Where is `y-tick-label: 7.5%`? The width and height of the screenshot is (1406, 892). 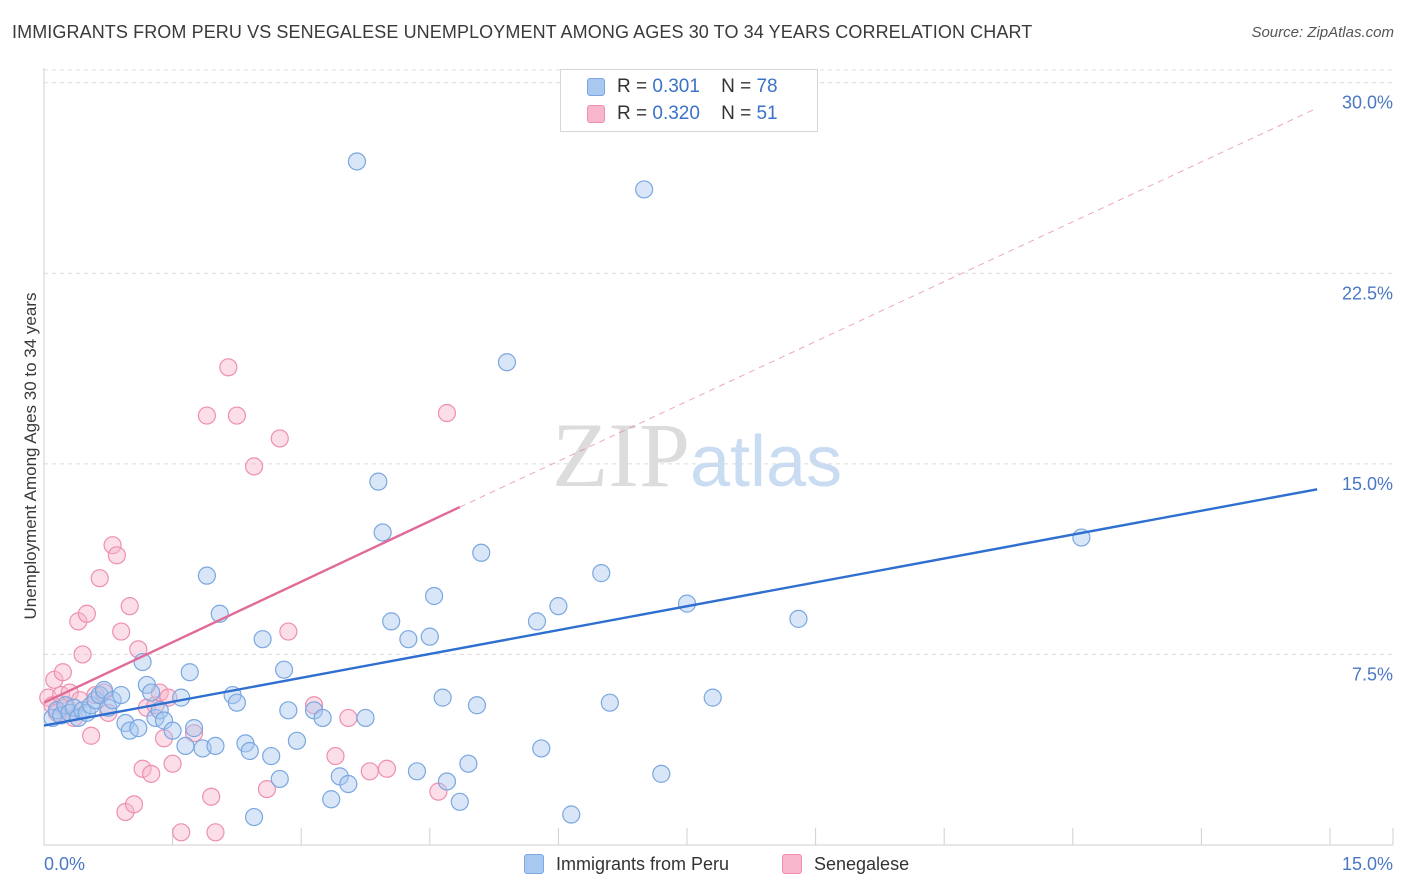 y-tick-label: 7.5% is located at coordinates (1372, 674).